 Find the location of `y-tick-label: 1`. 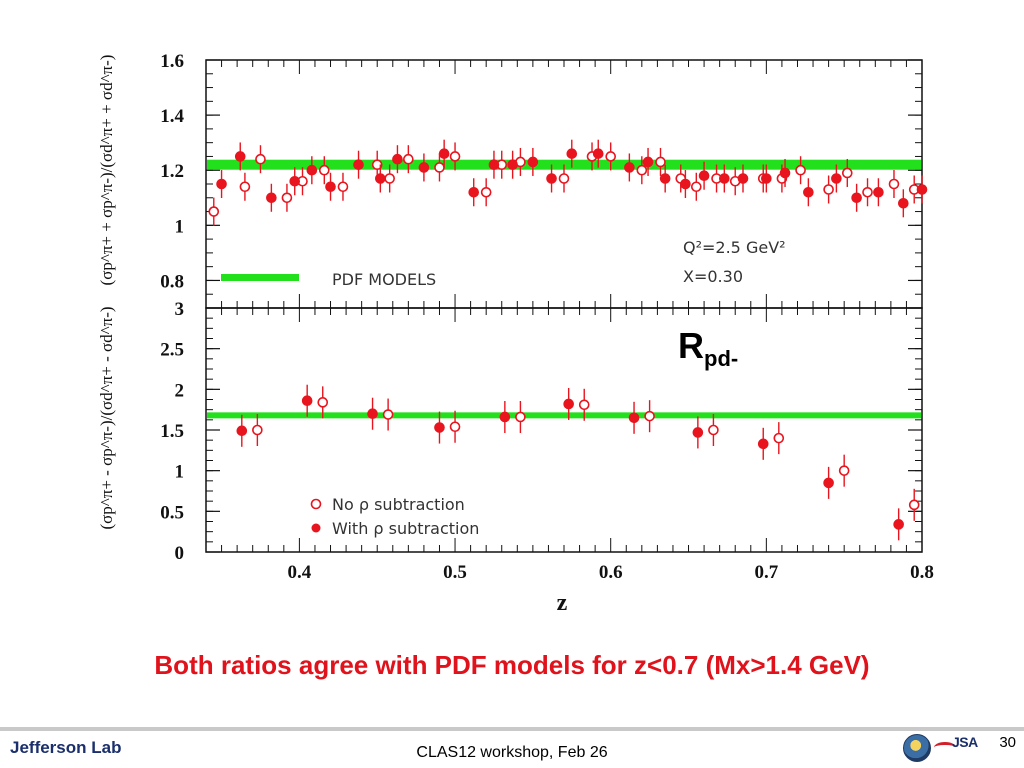

y-tick-label: 1 is located at coordinates (180, 472).